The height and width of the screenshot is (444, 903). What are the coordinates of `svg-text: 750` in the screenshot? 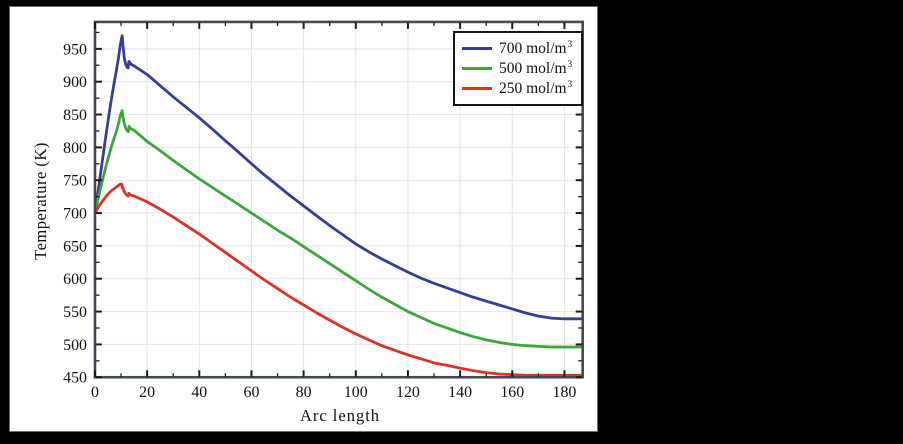 It's located at (75, 181).